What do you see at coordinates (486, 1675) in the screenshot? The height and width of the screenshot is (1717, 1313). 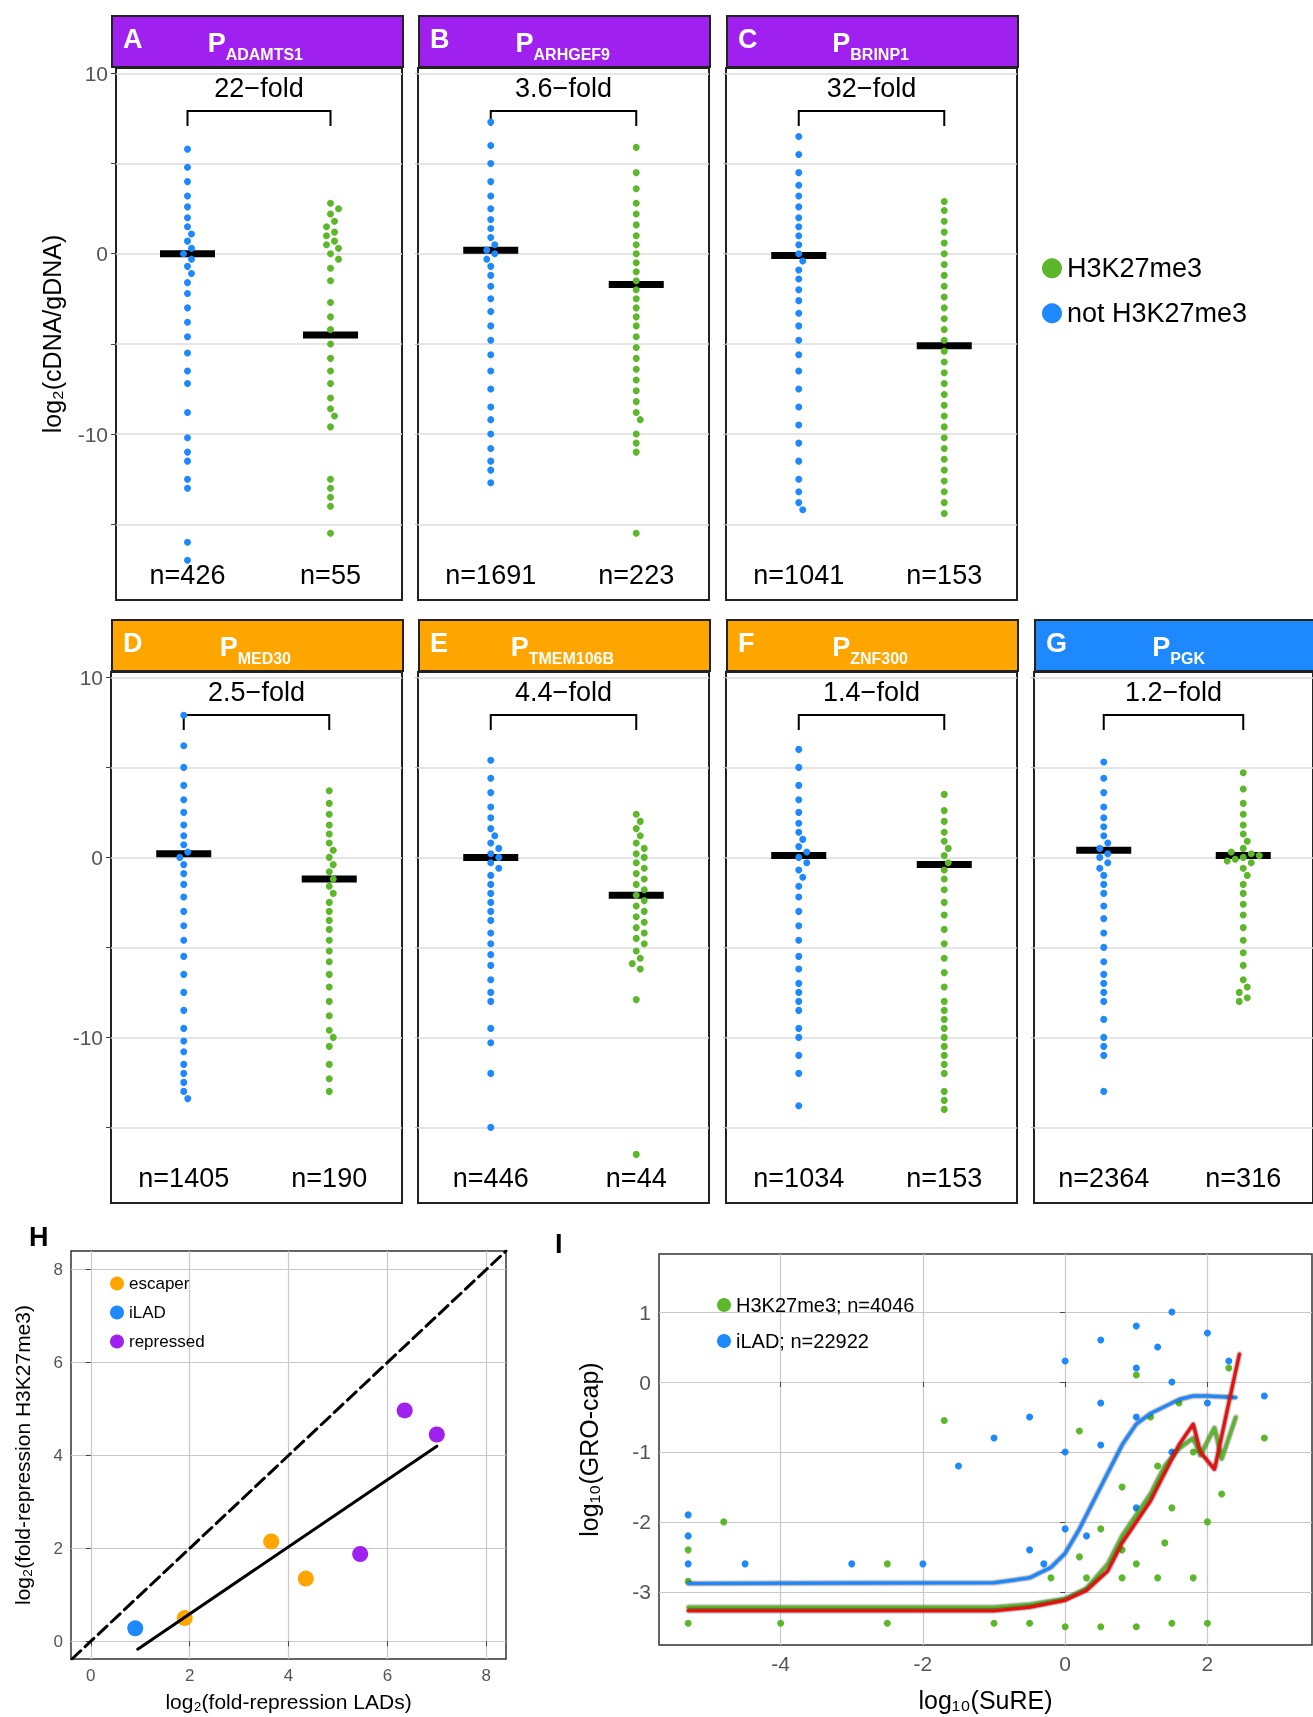 I see `x-tick-label: 8` at bounding box center [486, 1675].